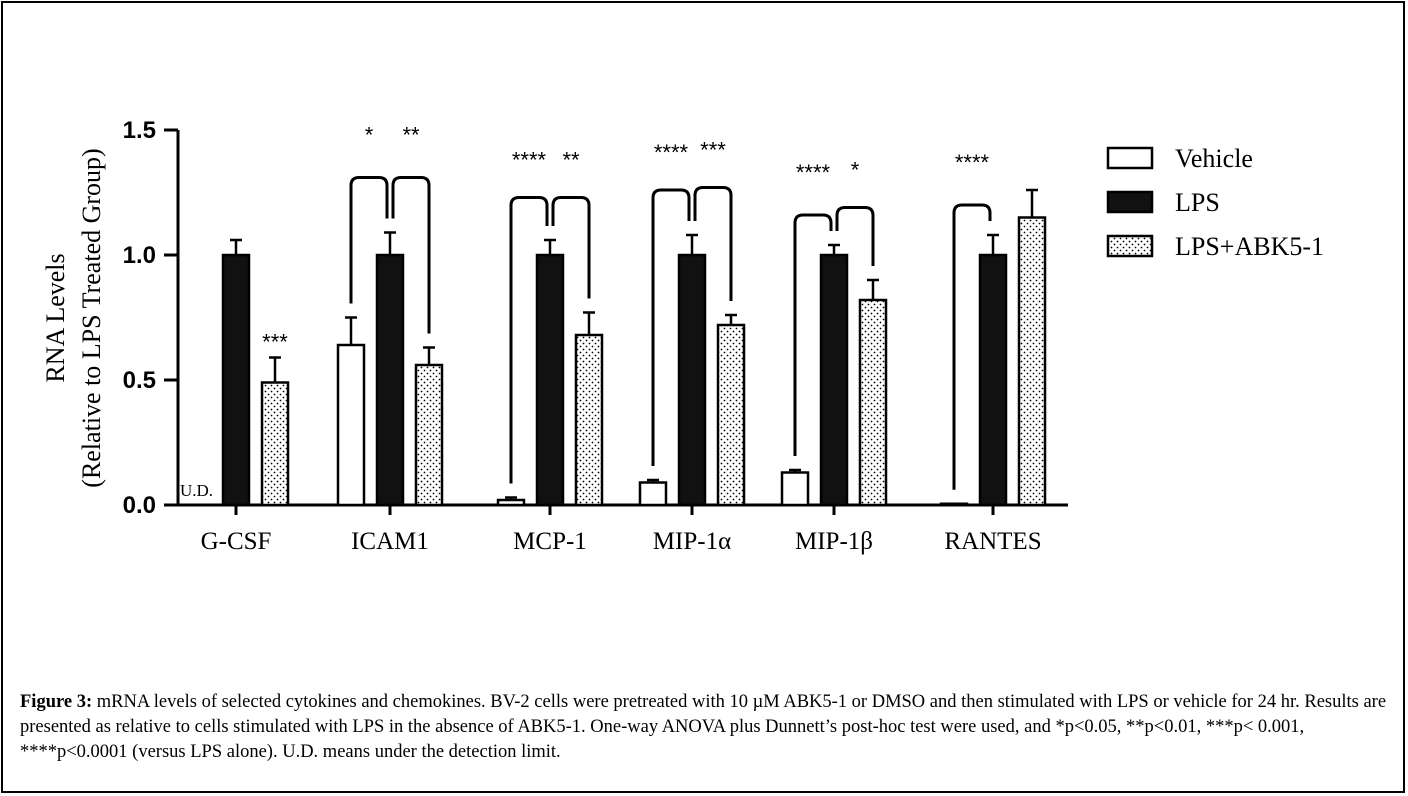 This screenshot has width=1408, height=796. What do you see at coordinates (834, 541) in the screenshot?
I see `x-tick-label: MIP-1β` at bounding box center [834, 541].